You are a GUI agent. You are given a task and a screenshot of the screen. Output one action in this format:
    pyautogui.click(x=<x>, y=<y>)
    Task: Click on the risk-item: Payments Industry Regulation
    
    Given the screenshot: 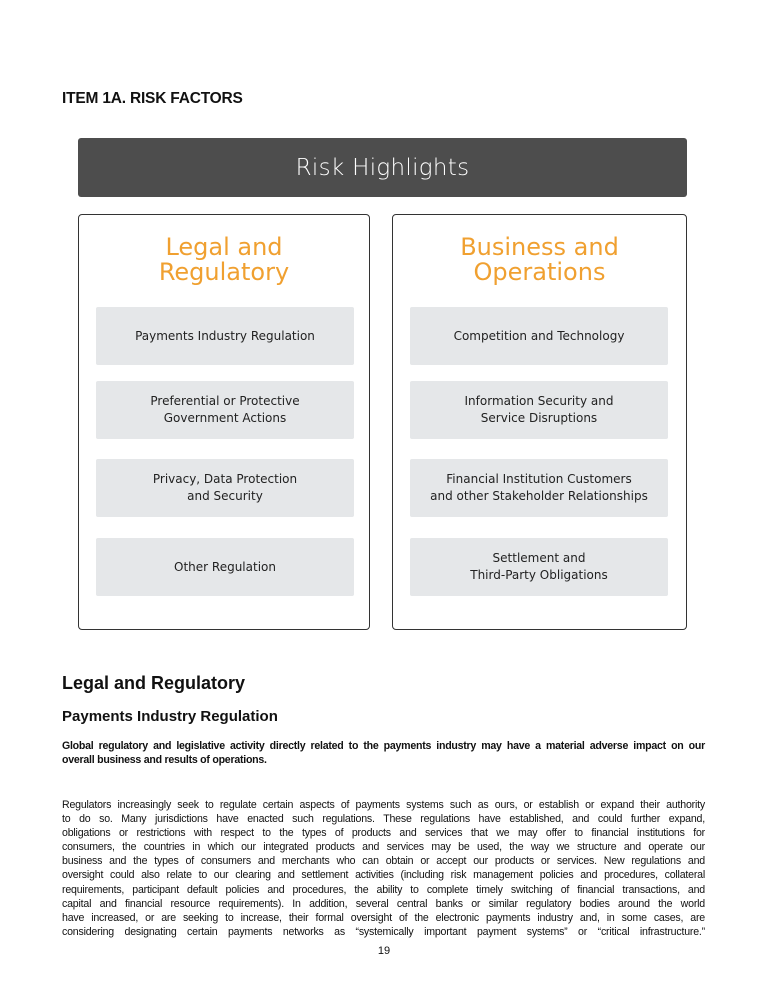 What is the action you would take?
    pyautogui.click(x=225, y=336)
    